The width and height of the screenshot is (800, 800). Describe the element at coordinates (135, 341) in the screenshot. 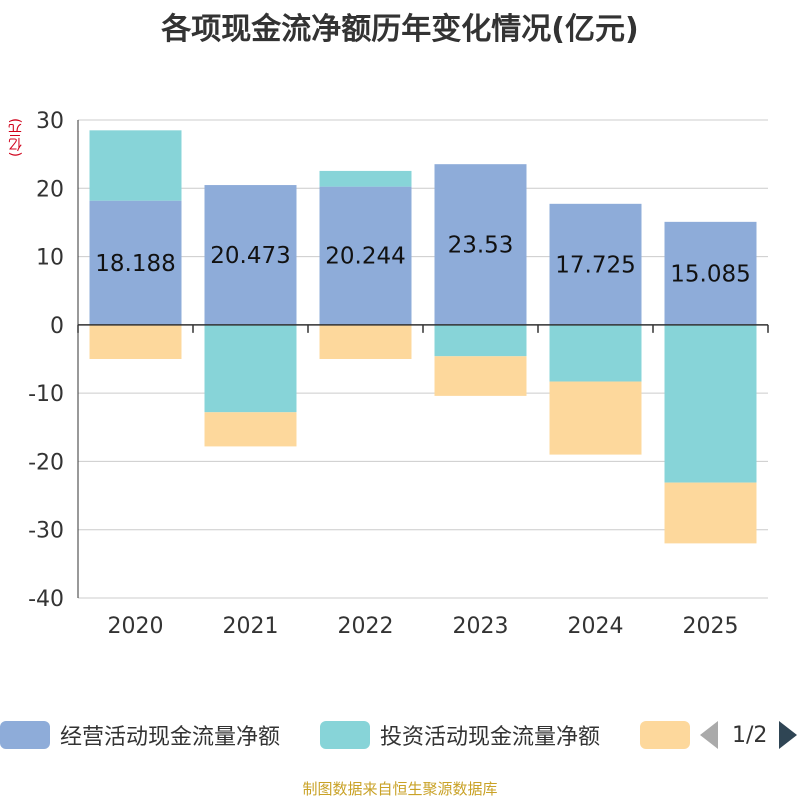

I see `bar-series2-2020` at that location.